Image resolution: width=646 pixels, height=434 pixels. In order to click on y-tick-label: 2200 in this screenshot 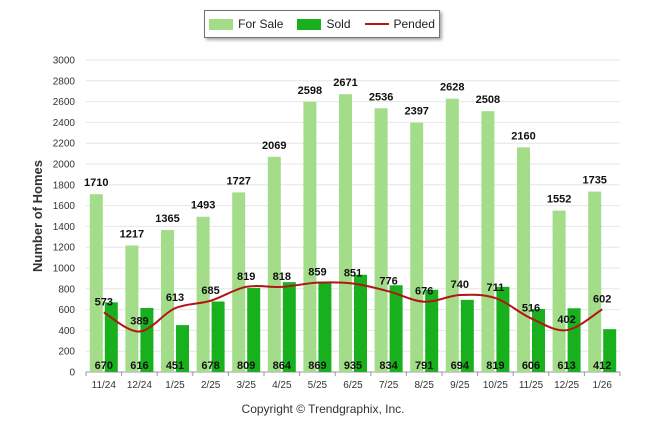, I will do `click(64, 144)`.